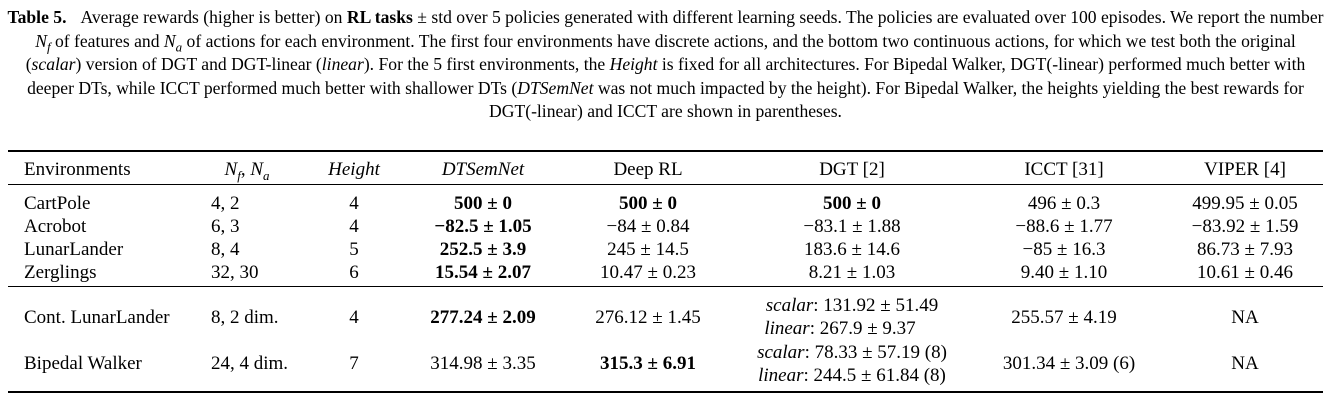 This screenshot has width=1331, height=404. Describe the element at coordinates (235, 272) in the screenshot. I see `cell-nfna: 32, 30` at that location.